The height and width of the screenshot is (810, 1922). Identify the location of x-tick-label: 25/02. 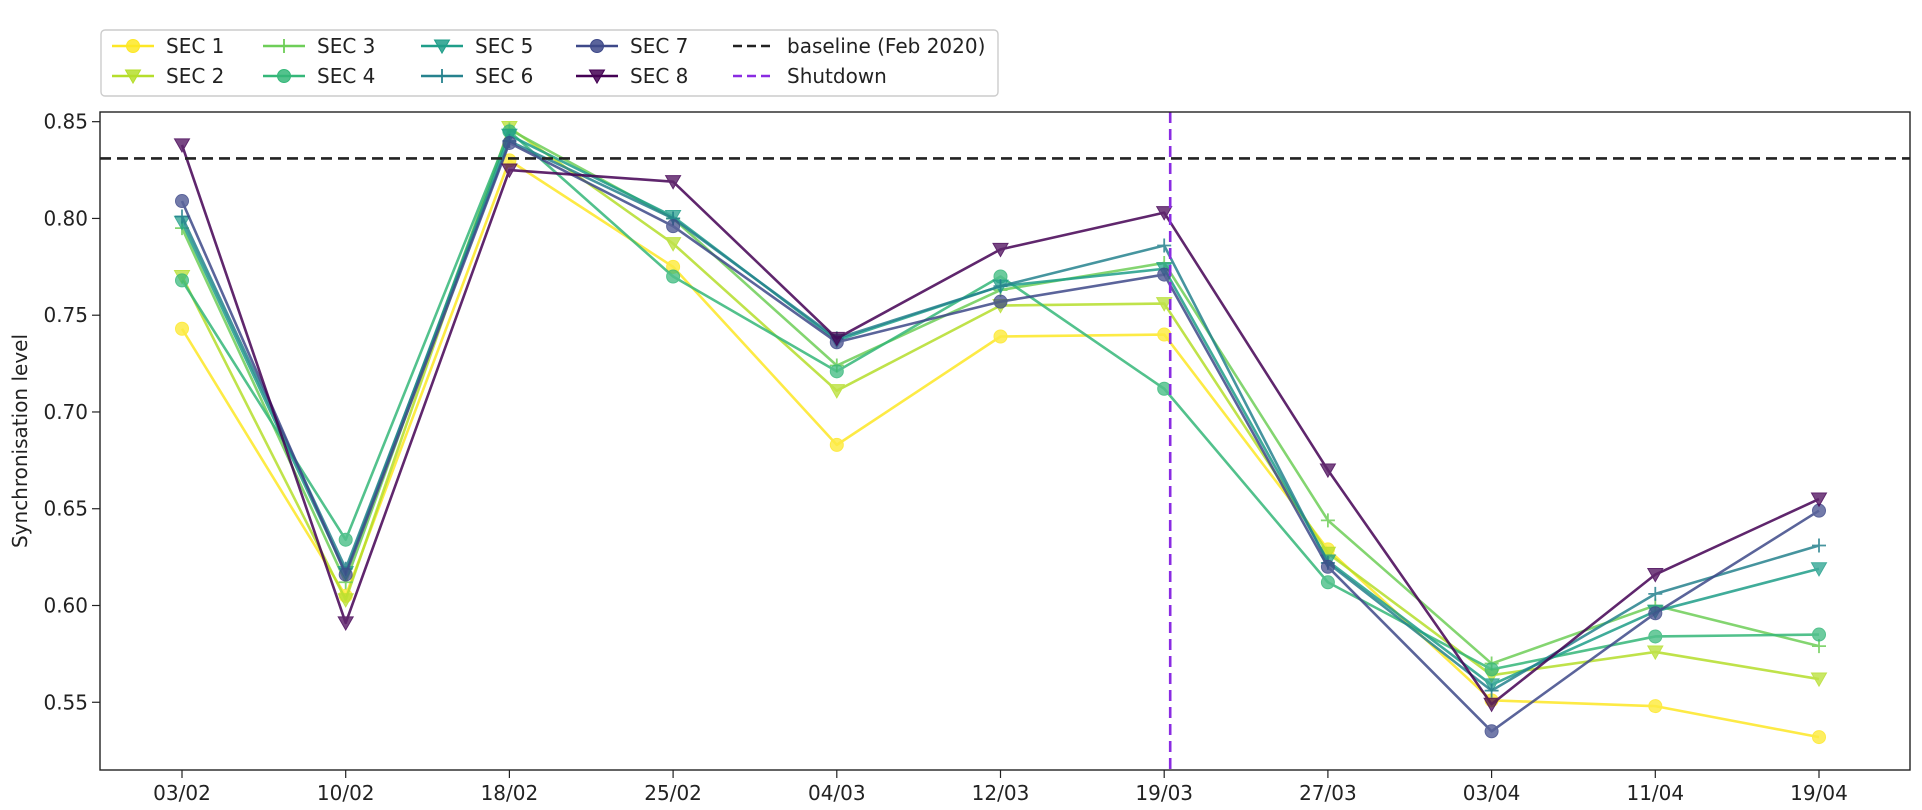
(673, 793).